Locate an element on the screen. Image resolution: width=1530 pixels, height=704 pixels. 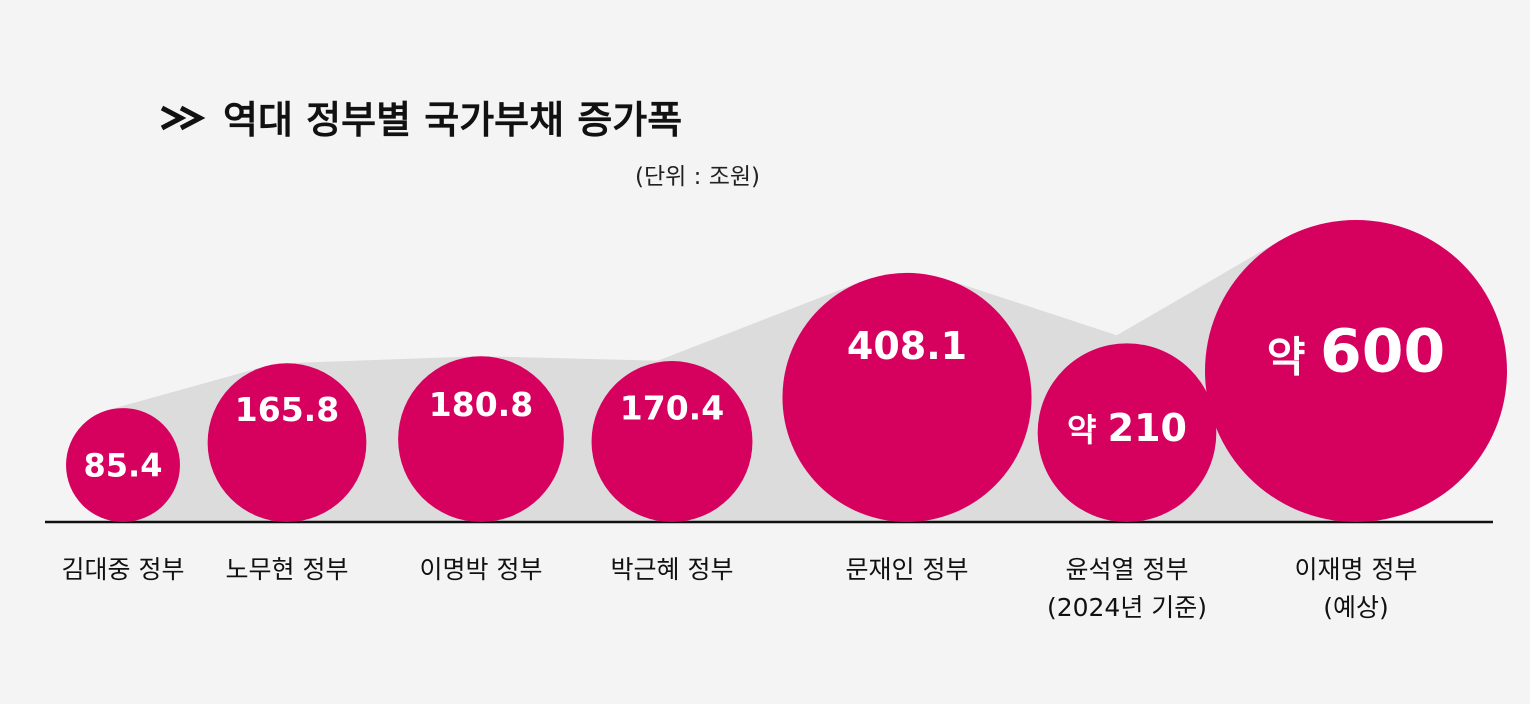
chart-title: 역대 정부별 국가부채 증가폭 is located at coordinates (452, 120).